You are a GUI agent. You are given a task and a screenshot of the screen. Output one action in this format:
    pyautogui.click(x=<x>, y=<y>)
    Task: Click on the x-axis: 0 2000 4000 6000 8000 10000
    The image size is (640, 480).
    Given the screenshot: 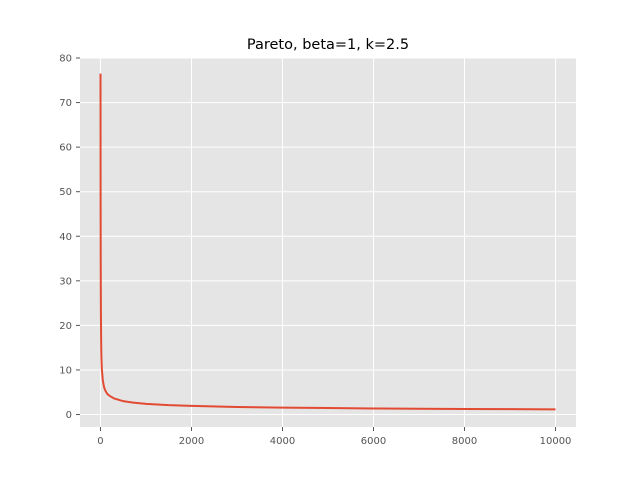 What is the action you would take?
    pyautogui.click(x=334, y=437)
    